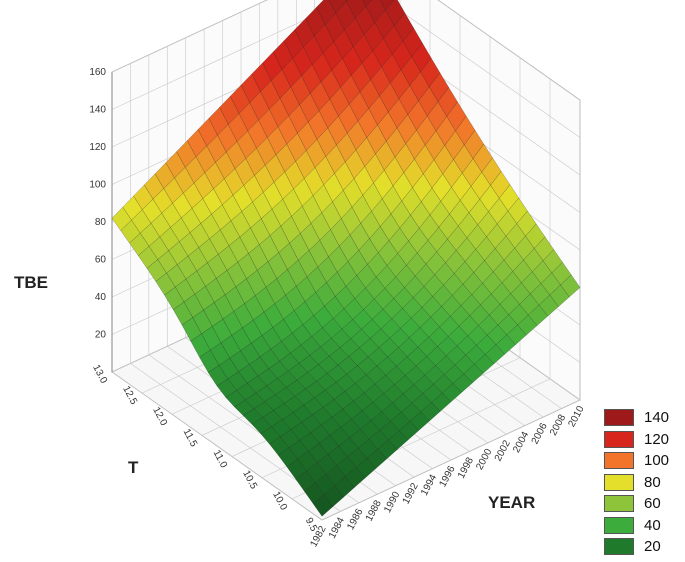 This screenshot has width=685, height=562. I want to click on year-tick-label: 1992, so click(411, 493).